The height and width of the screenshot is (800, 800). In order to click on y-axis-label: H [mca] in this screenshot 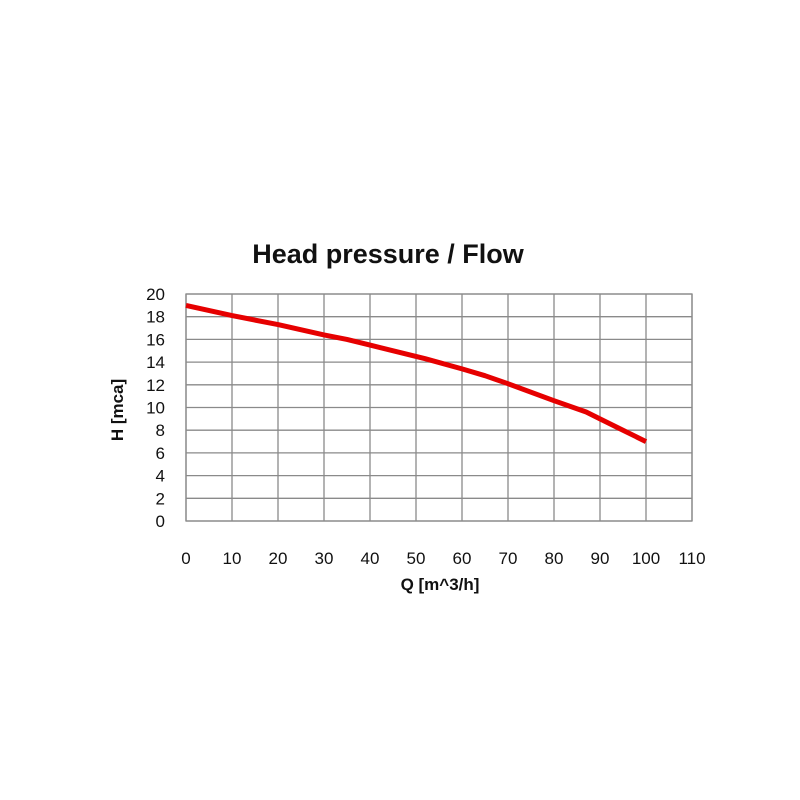, I will do `click(117, 410)`.